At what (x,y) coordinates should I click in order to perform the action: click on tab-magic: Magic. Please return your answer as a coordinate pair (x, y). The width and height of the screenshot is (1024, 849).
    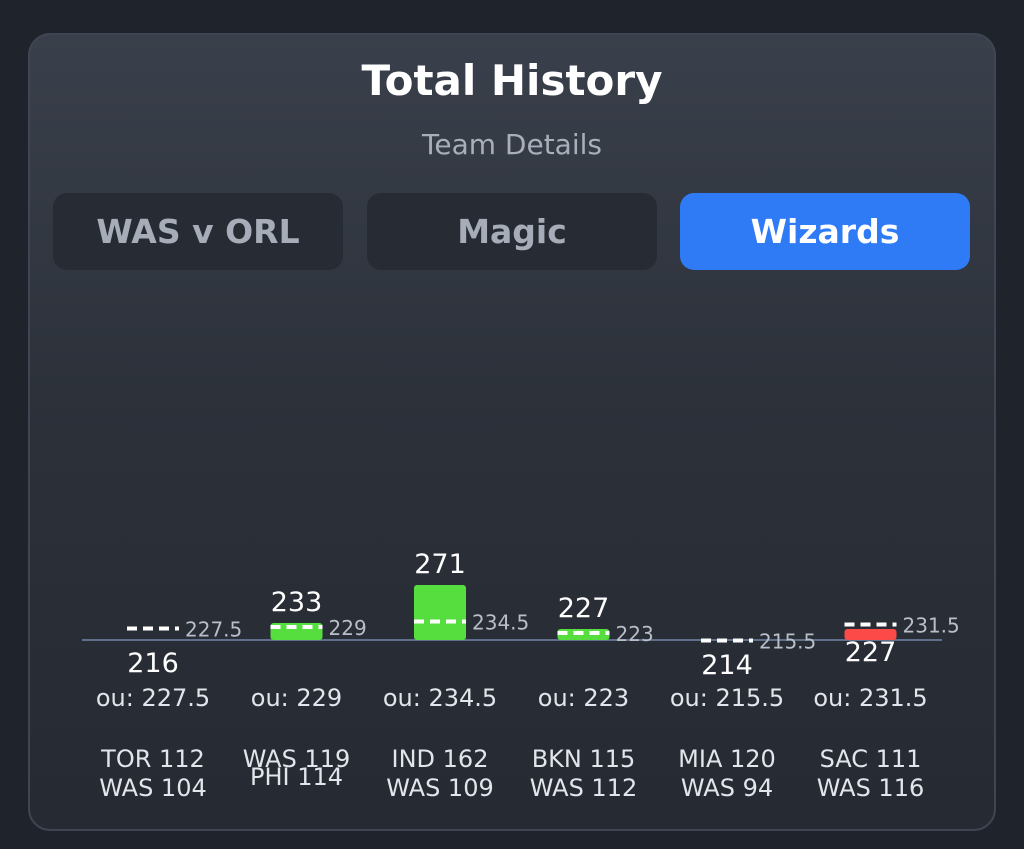
    Looking at the image, I should click on (512, 231).